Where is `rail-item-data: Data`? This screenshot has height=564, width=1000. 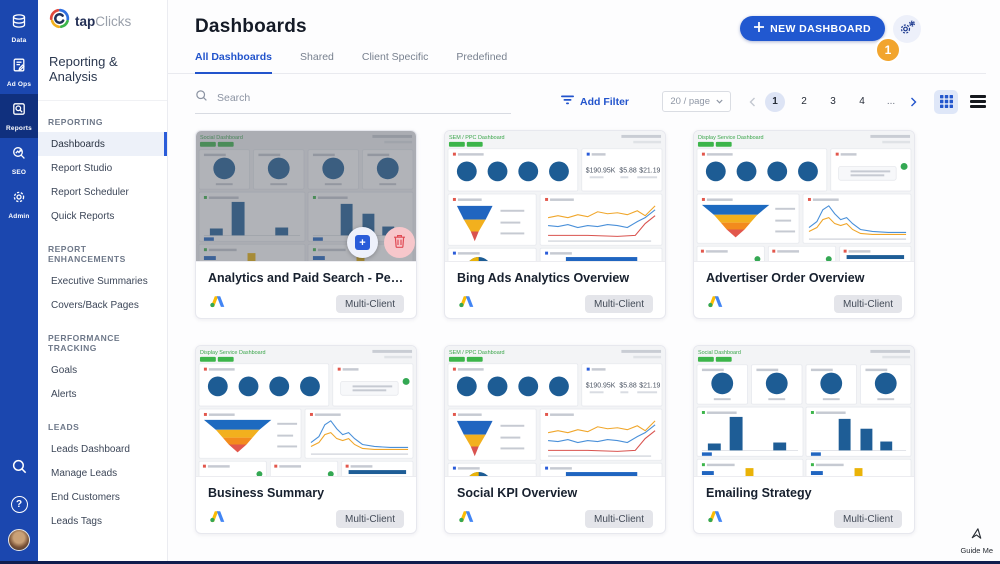 rail-item-data: Data is located at coordinates (19, 28).